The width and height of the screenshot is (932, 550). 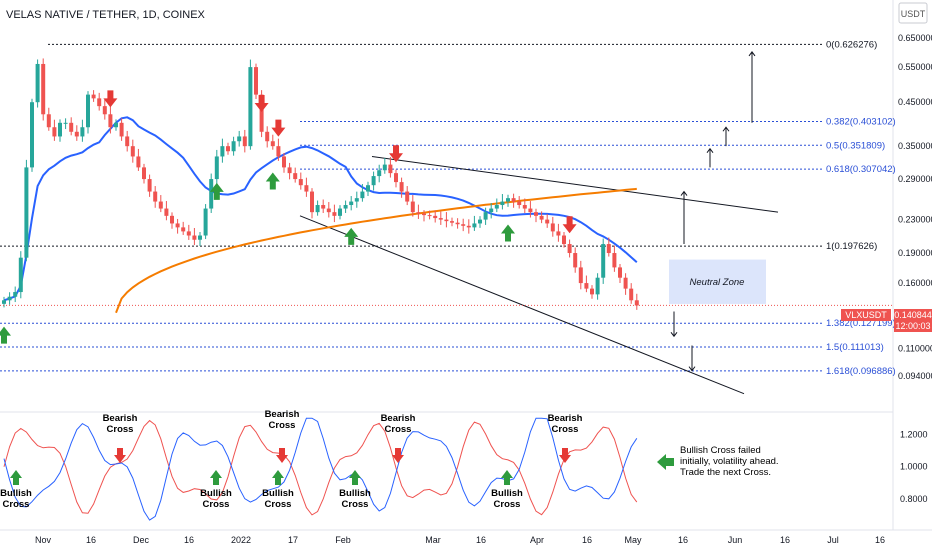 What do you see at coordinates (915, 102) in the screenshot?
I see `price-tick-label: 0.450000` at bounding box center [915, 102].